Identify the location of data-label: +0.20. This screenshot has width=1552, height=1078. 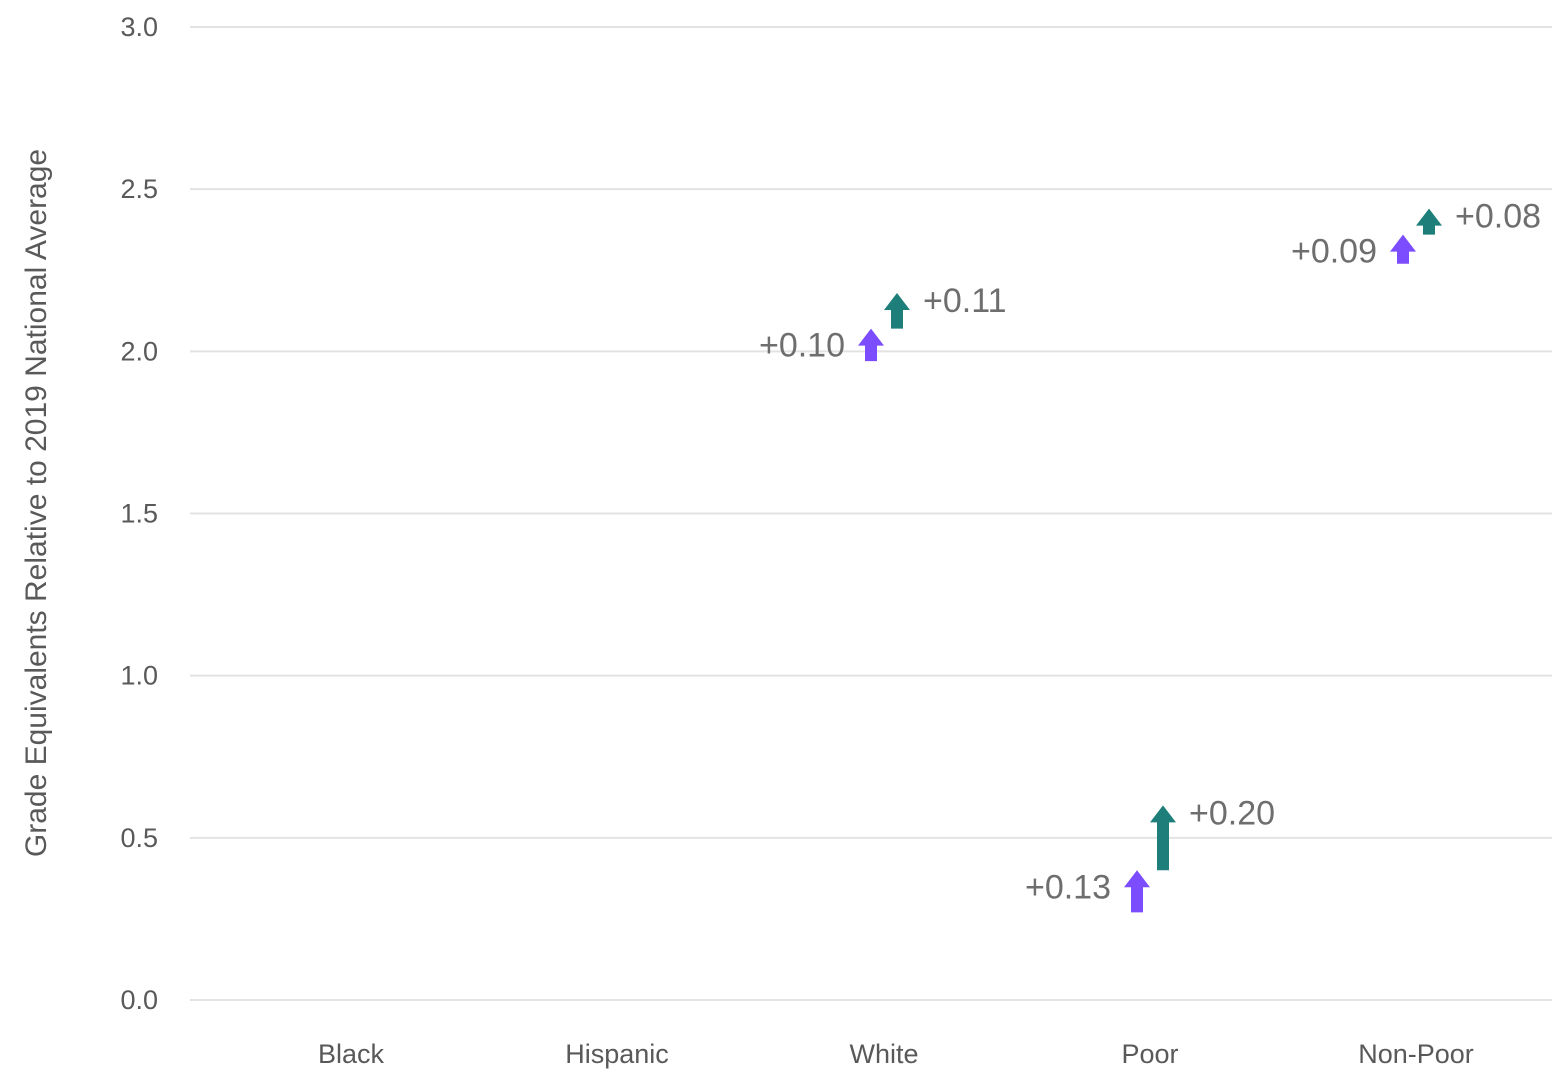
(1232, 813).